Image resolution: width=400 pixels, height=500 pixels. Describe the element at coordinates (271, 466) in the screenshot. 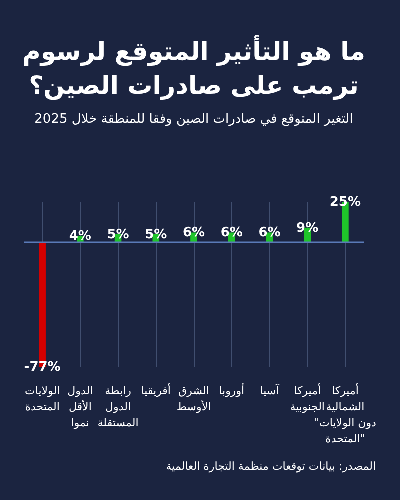

I see `text: المصدر: بيانات توقعات منظمة التجارة العالمية` at that location.